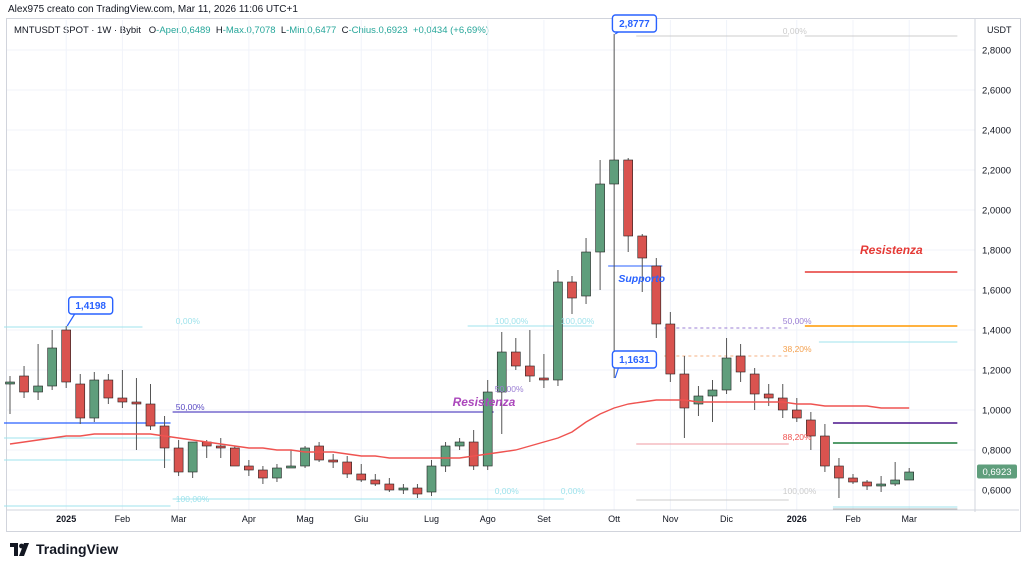 The width and height of the screenshot is (1024, 568). Describe the element at coordinates (544, 519) in the screenshot. I see `time-tick-label: Set` at that location.